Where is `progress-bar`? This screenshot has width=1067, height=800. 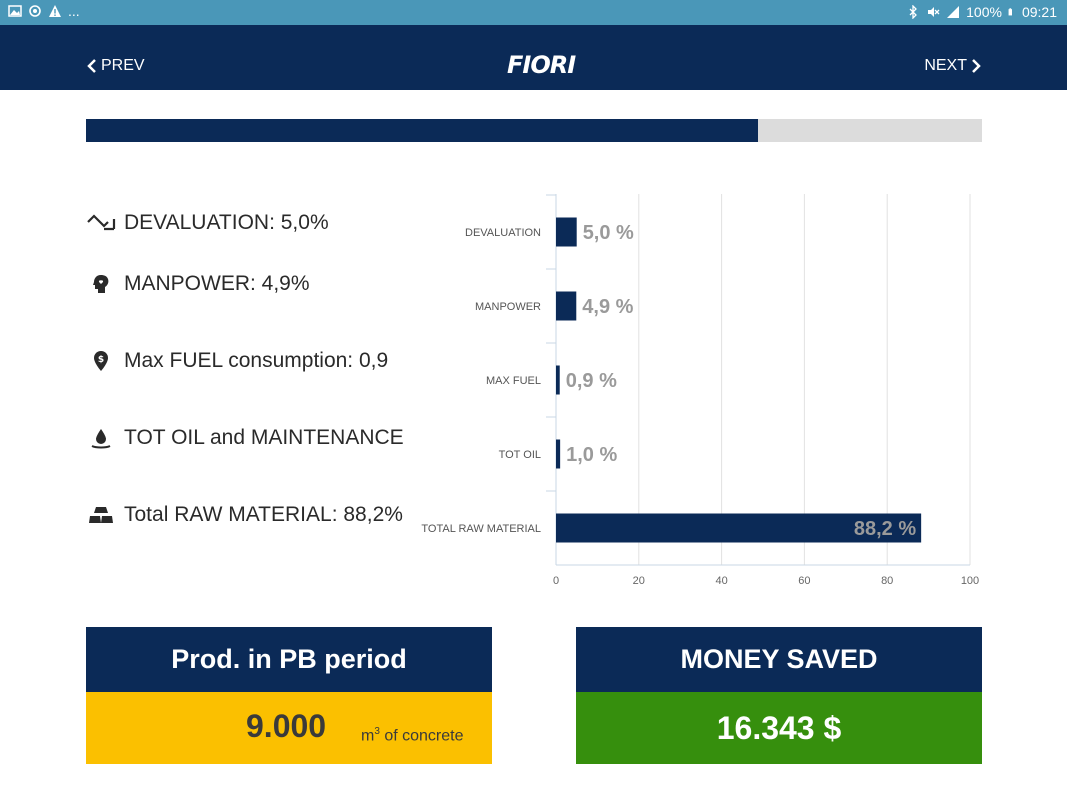
progress-bar is located at coordinates (534, 130).